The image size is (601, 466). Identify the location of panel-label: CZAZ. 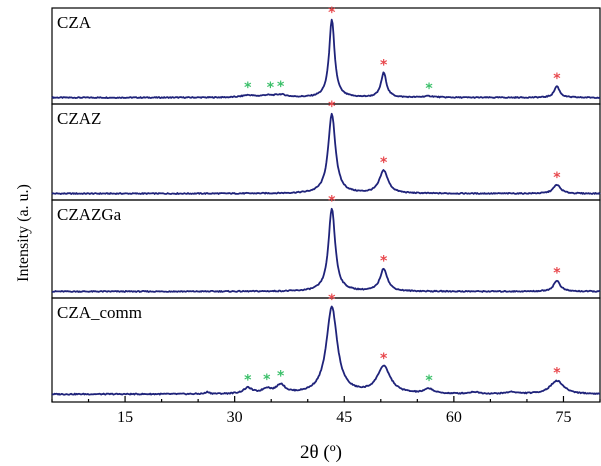
(79, 118).